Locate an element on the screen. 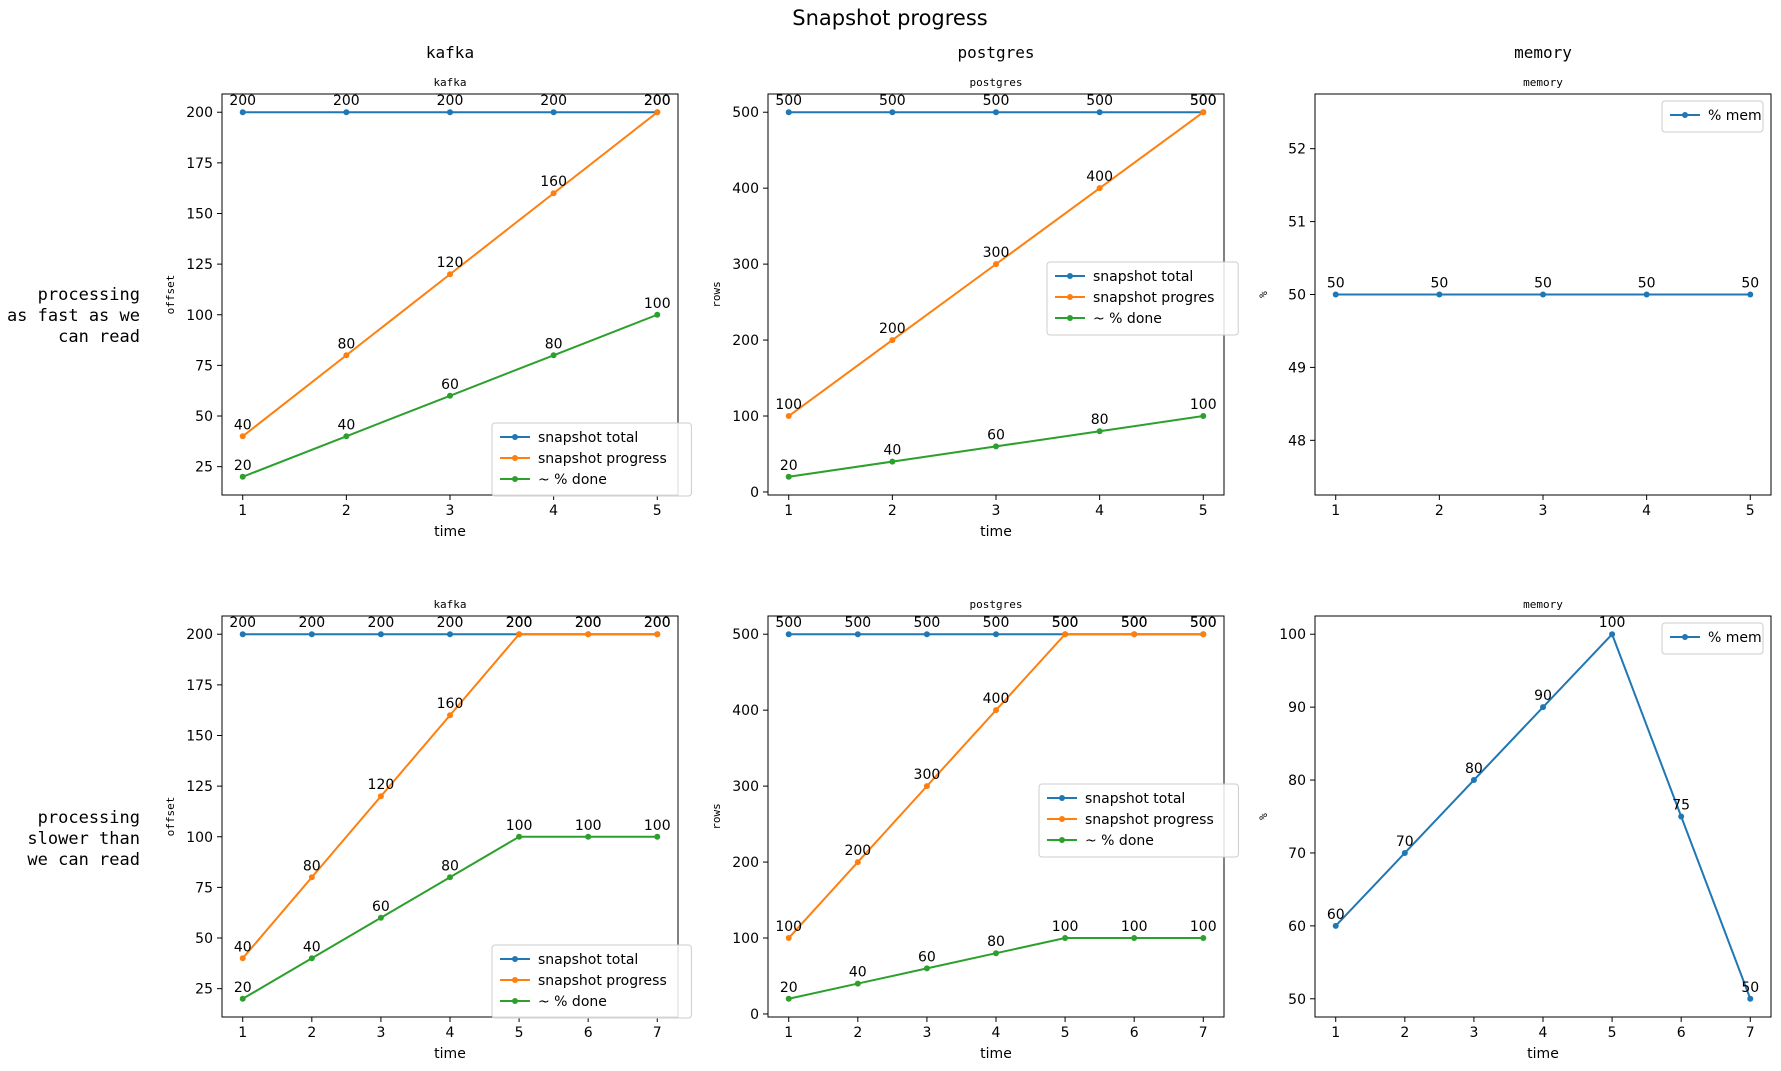  data-label: 60 is located at coordinates (1336, 915).